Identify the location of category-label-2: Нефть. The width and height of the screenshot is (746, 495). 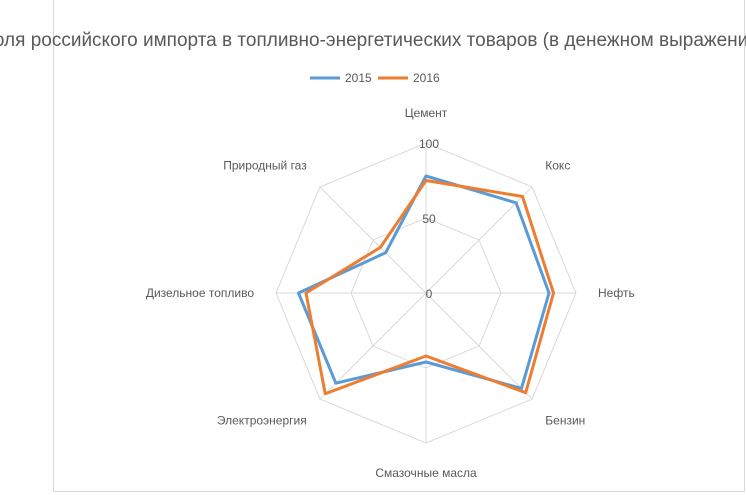
(616, 293).